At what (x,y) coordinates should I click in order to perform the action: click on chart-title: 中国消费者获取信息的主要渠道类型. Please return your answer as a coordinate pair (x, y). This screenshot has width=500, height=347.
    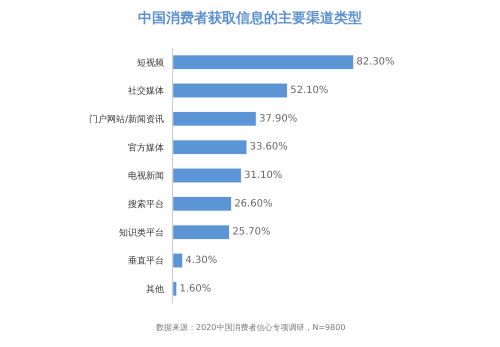
    Looking at the image, I should click on (250, 17).